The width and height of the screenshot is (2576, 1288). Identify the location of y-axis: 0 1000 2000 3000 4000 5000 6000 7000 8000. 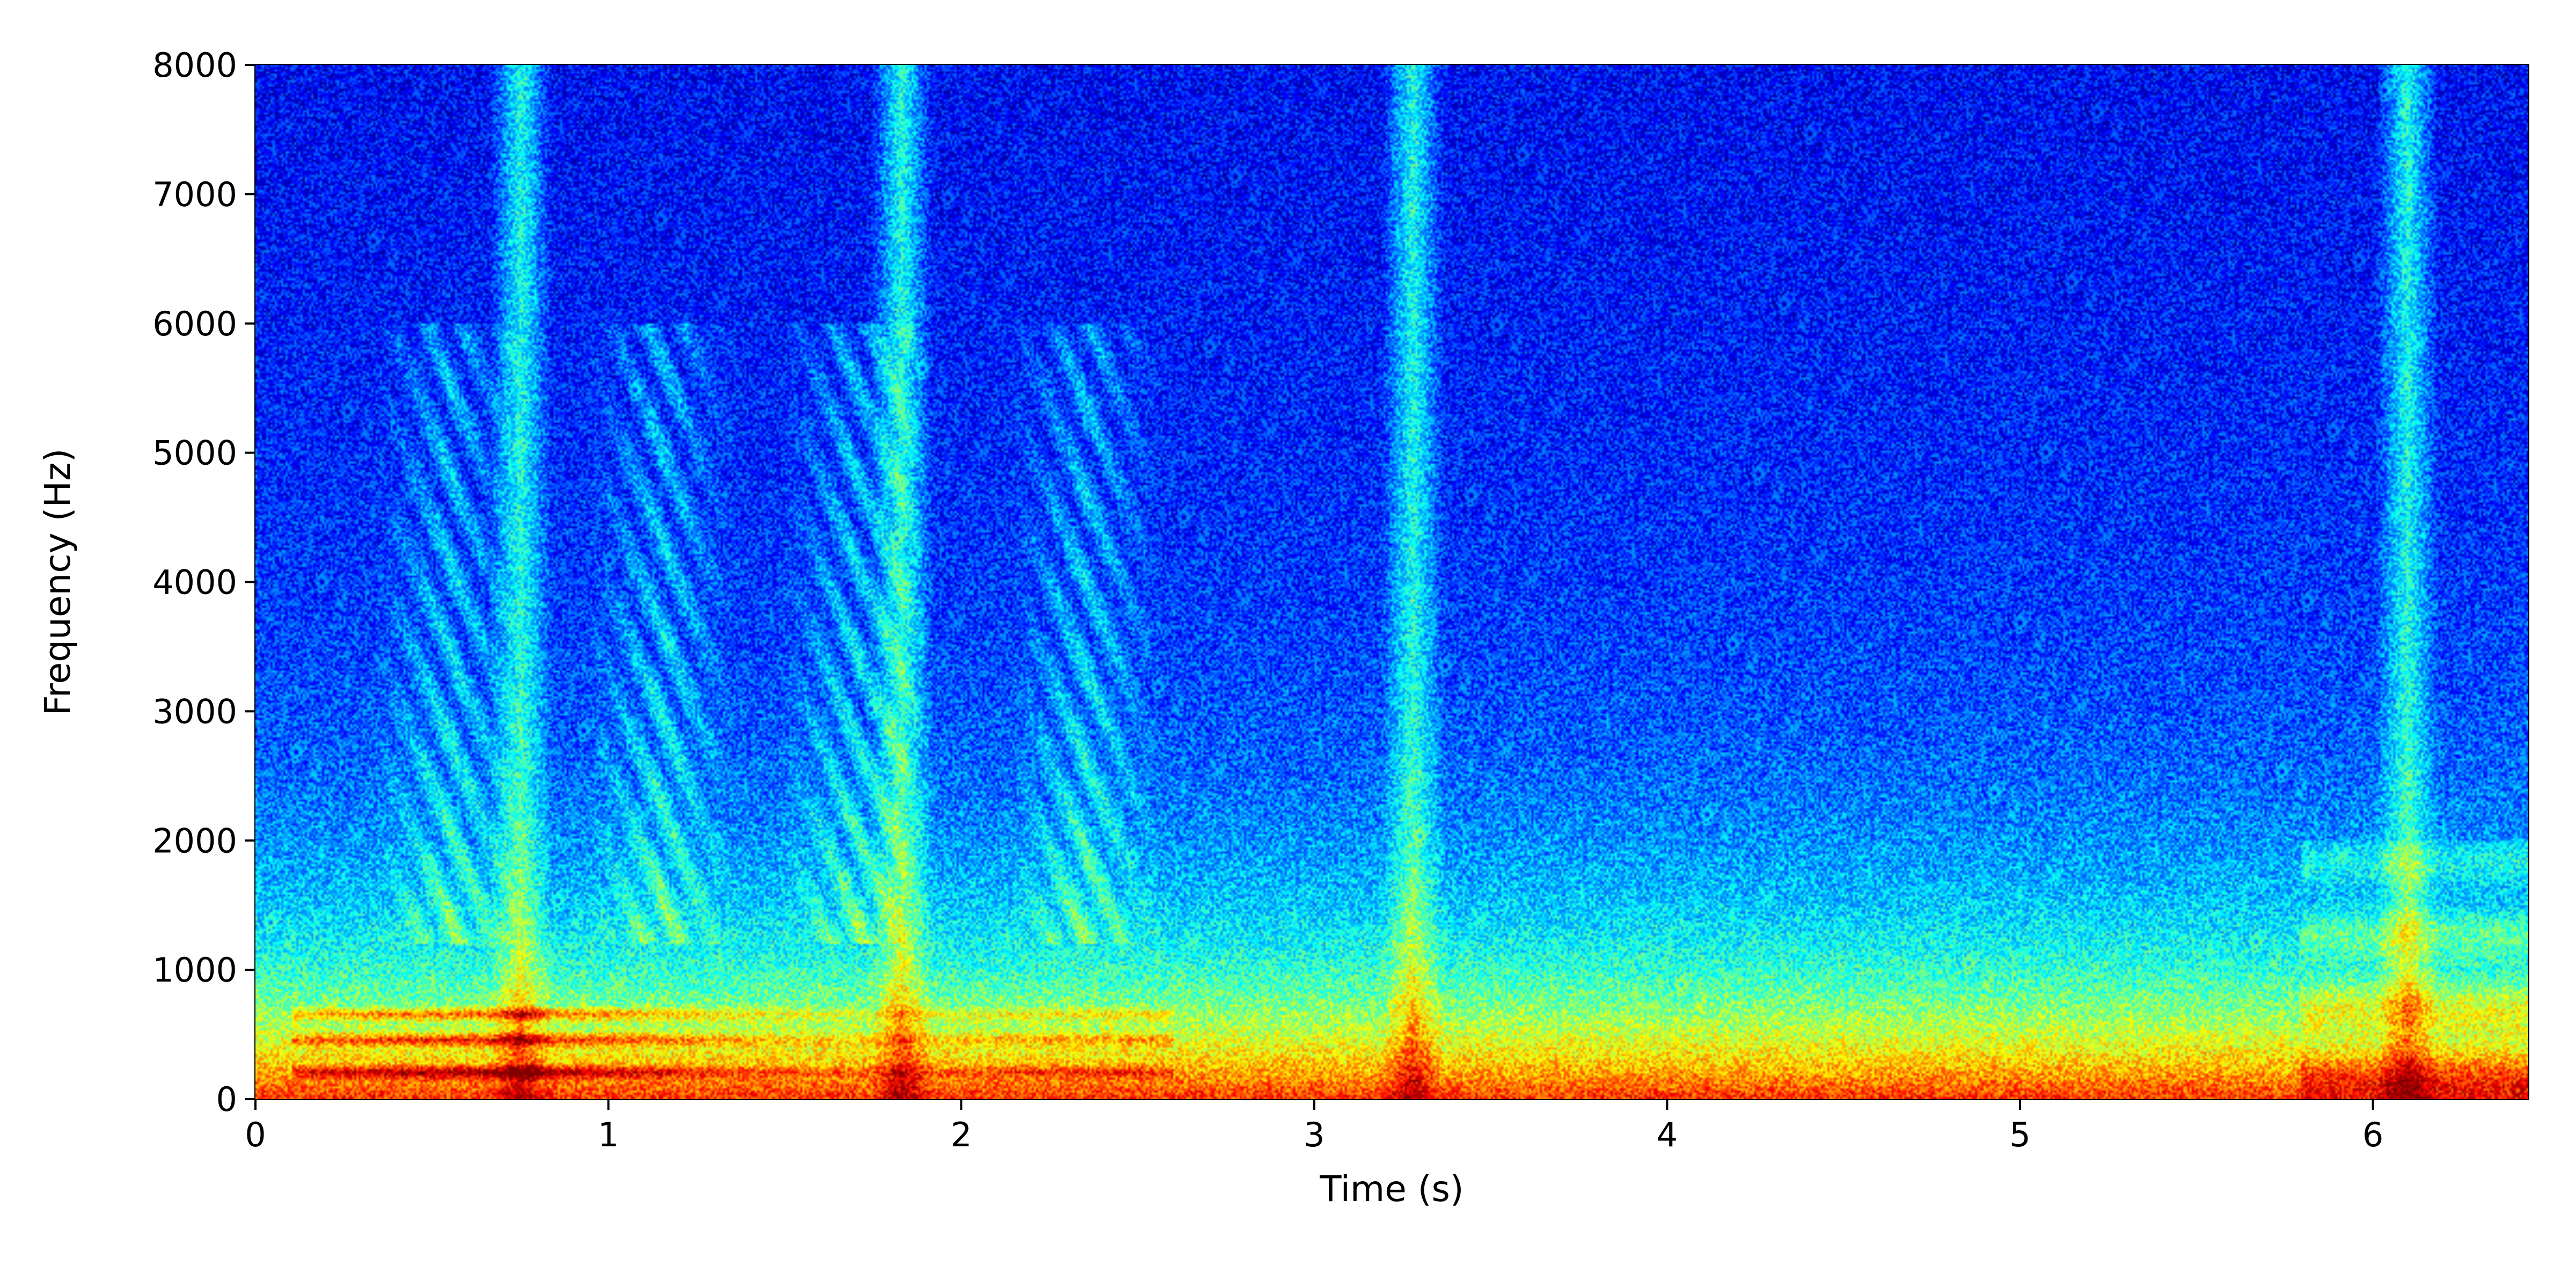
(203, 582).